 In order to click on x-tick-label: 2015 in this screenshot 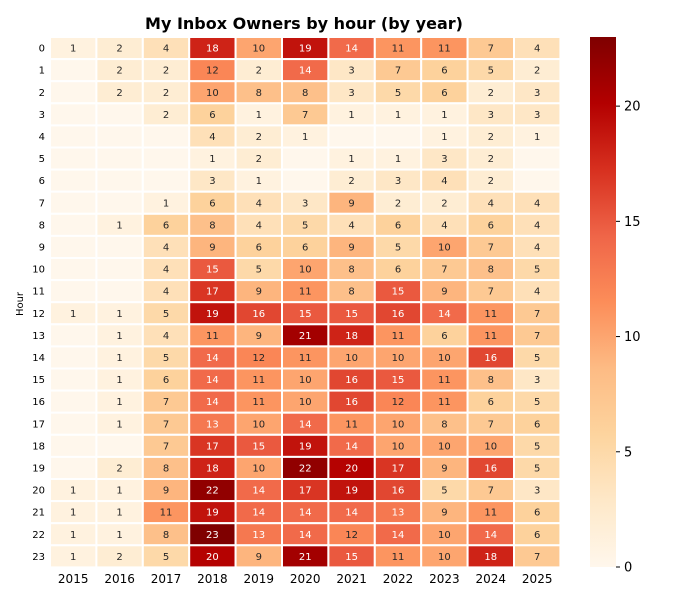, I will do `click(73, 579)`.